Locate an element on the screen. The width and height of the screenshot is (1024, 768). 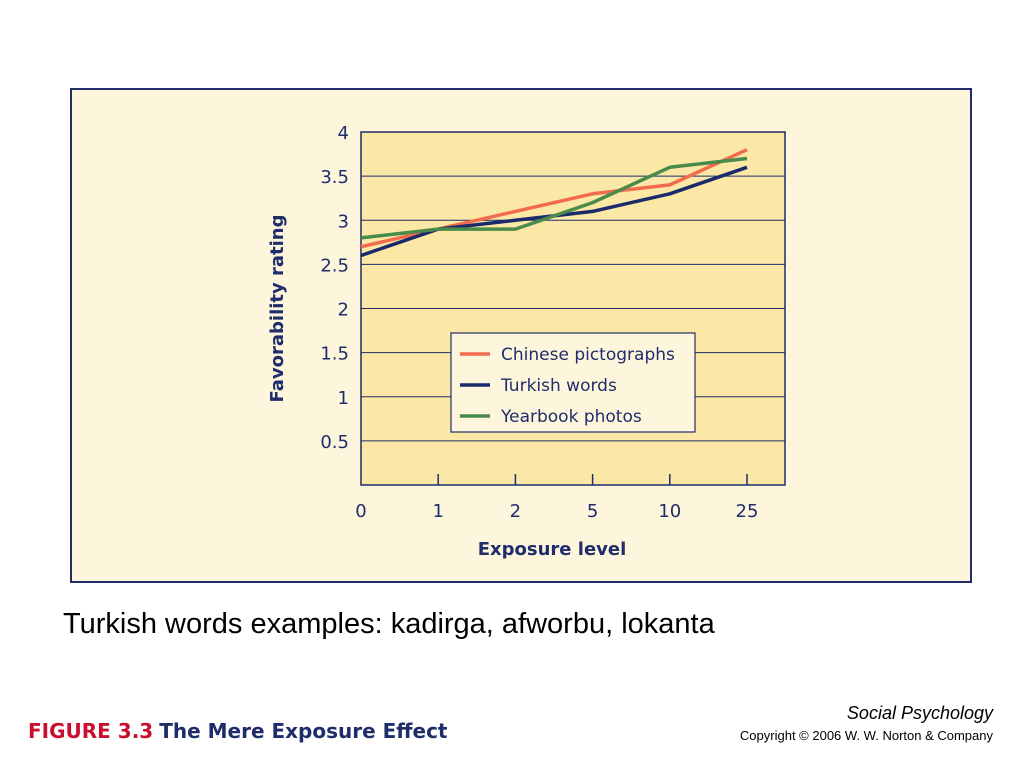
book-title: Social Psychology is located at coordinates (919, 713).